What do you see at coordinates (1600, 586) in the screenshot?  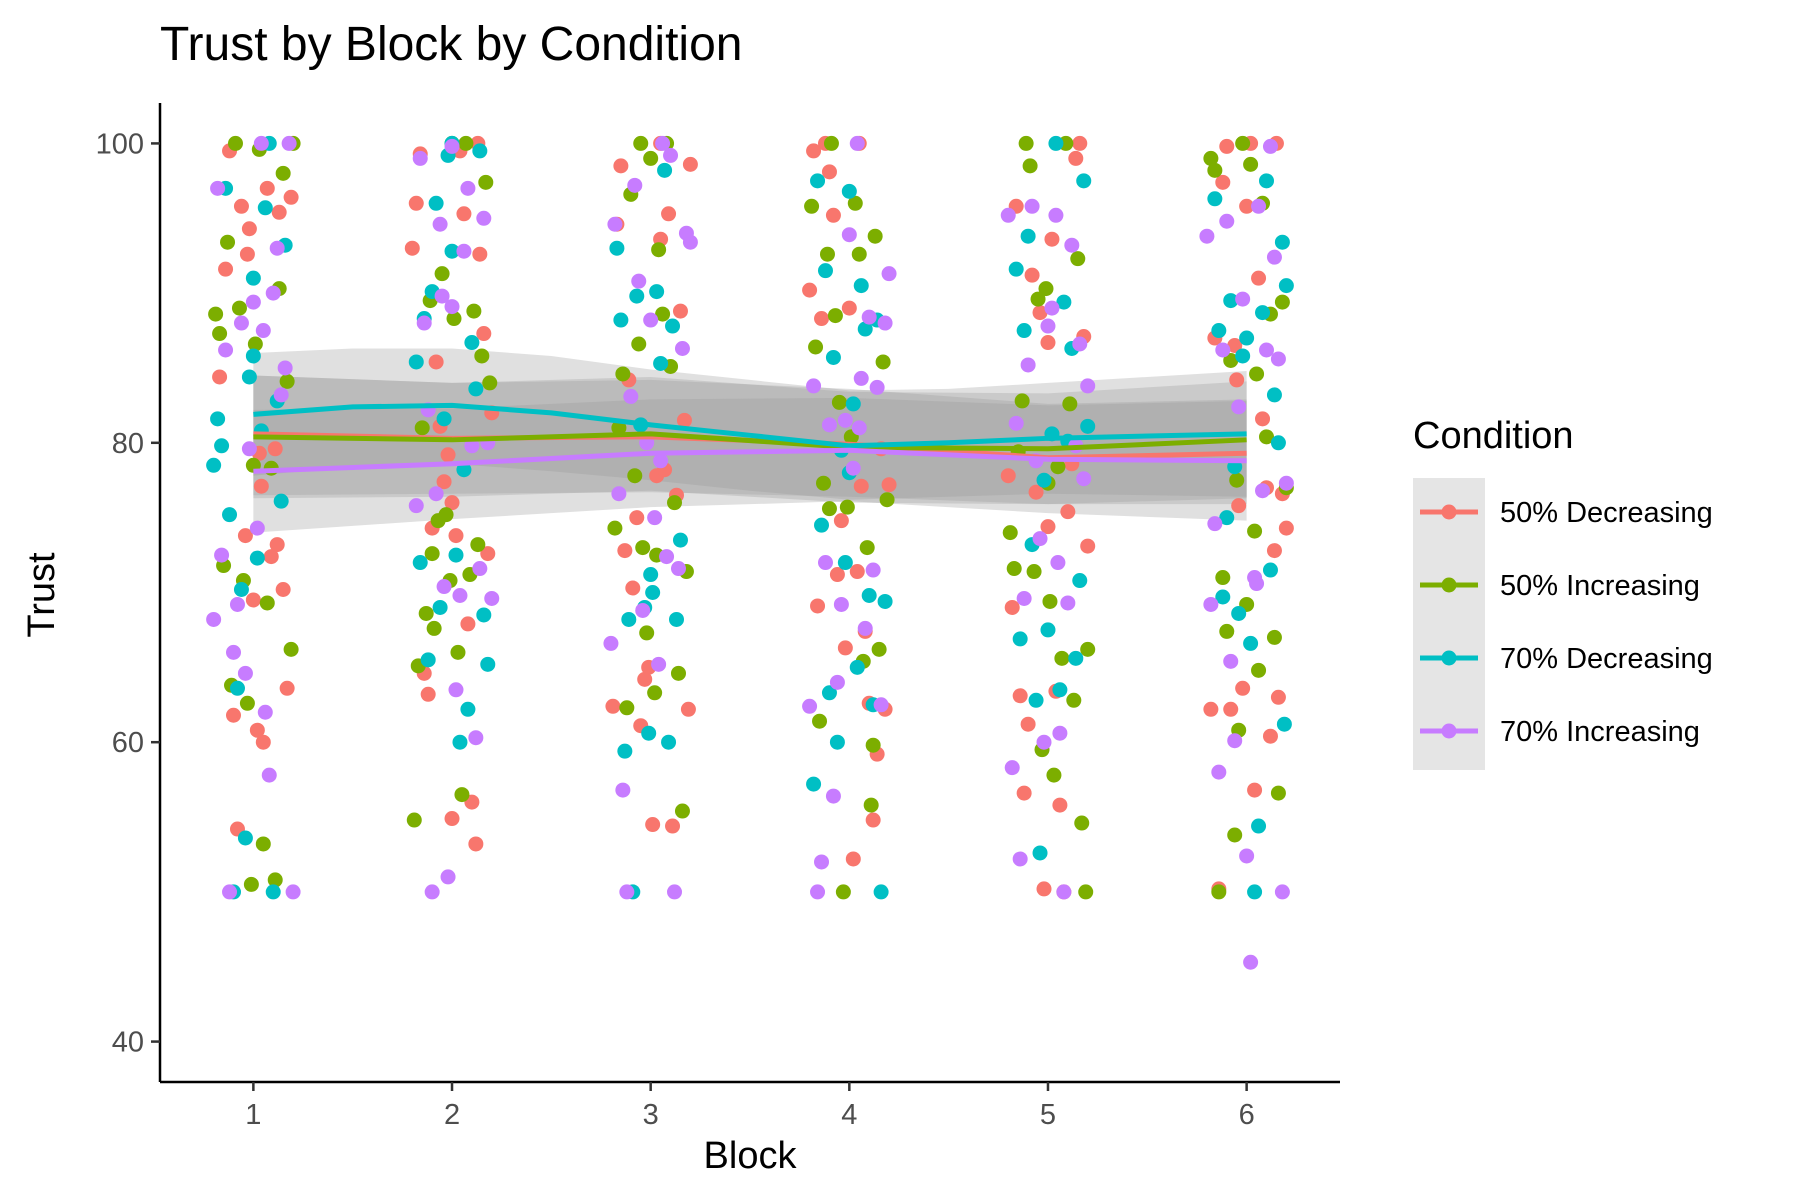 I see `legend-label: 50% Increasing` at bounding box center [1600, 586].